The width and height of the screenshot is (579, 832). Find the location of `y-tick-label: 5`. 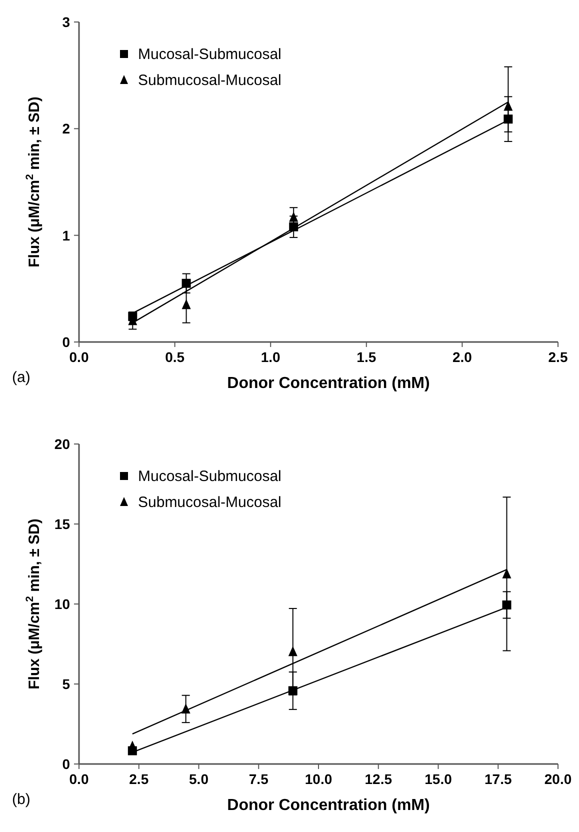

y-tick-label: 5 is located at coordinates (66, 684).